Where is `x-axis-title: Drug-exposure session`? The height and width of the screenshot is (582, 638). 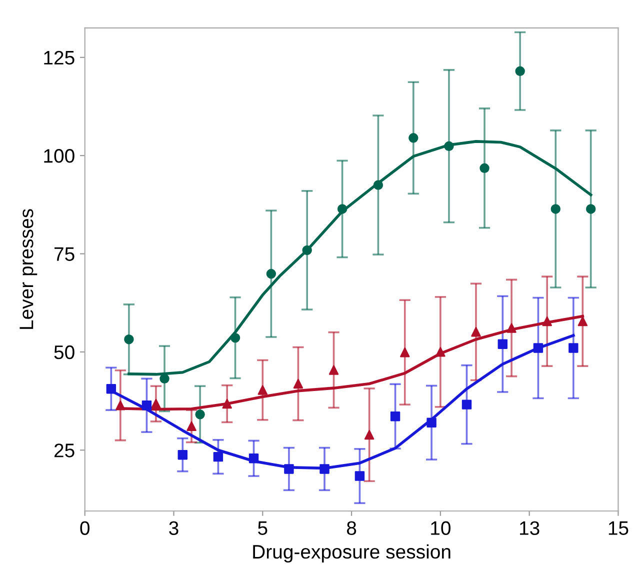
x-axis-title: Drug-exposure session is located at coordinates (351, 553).